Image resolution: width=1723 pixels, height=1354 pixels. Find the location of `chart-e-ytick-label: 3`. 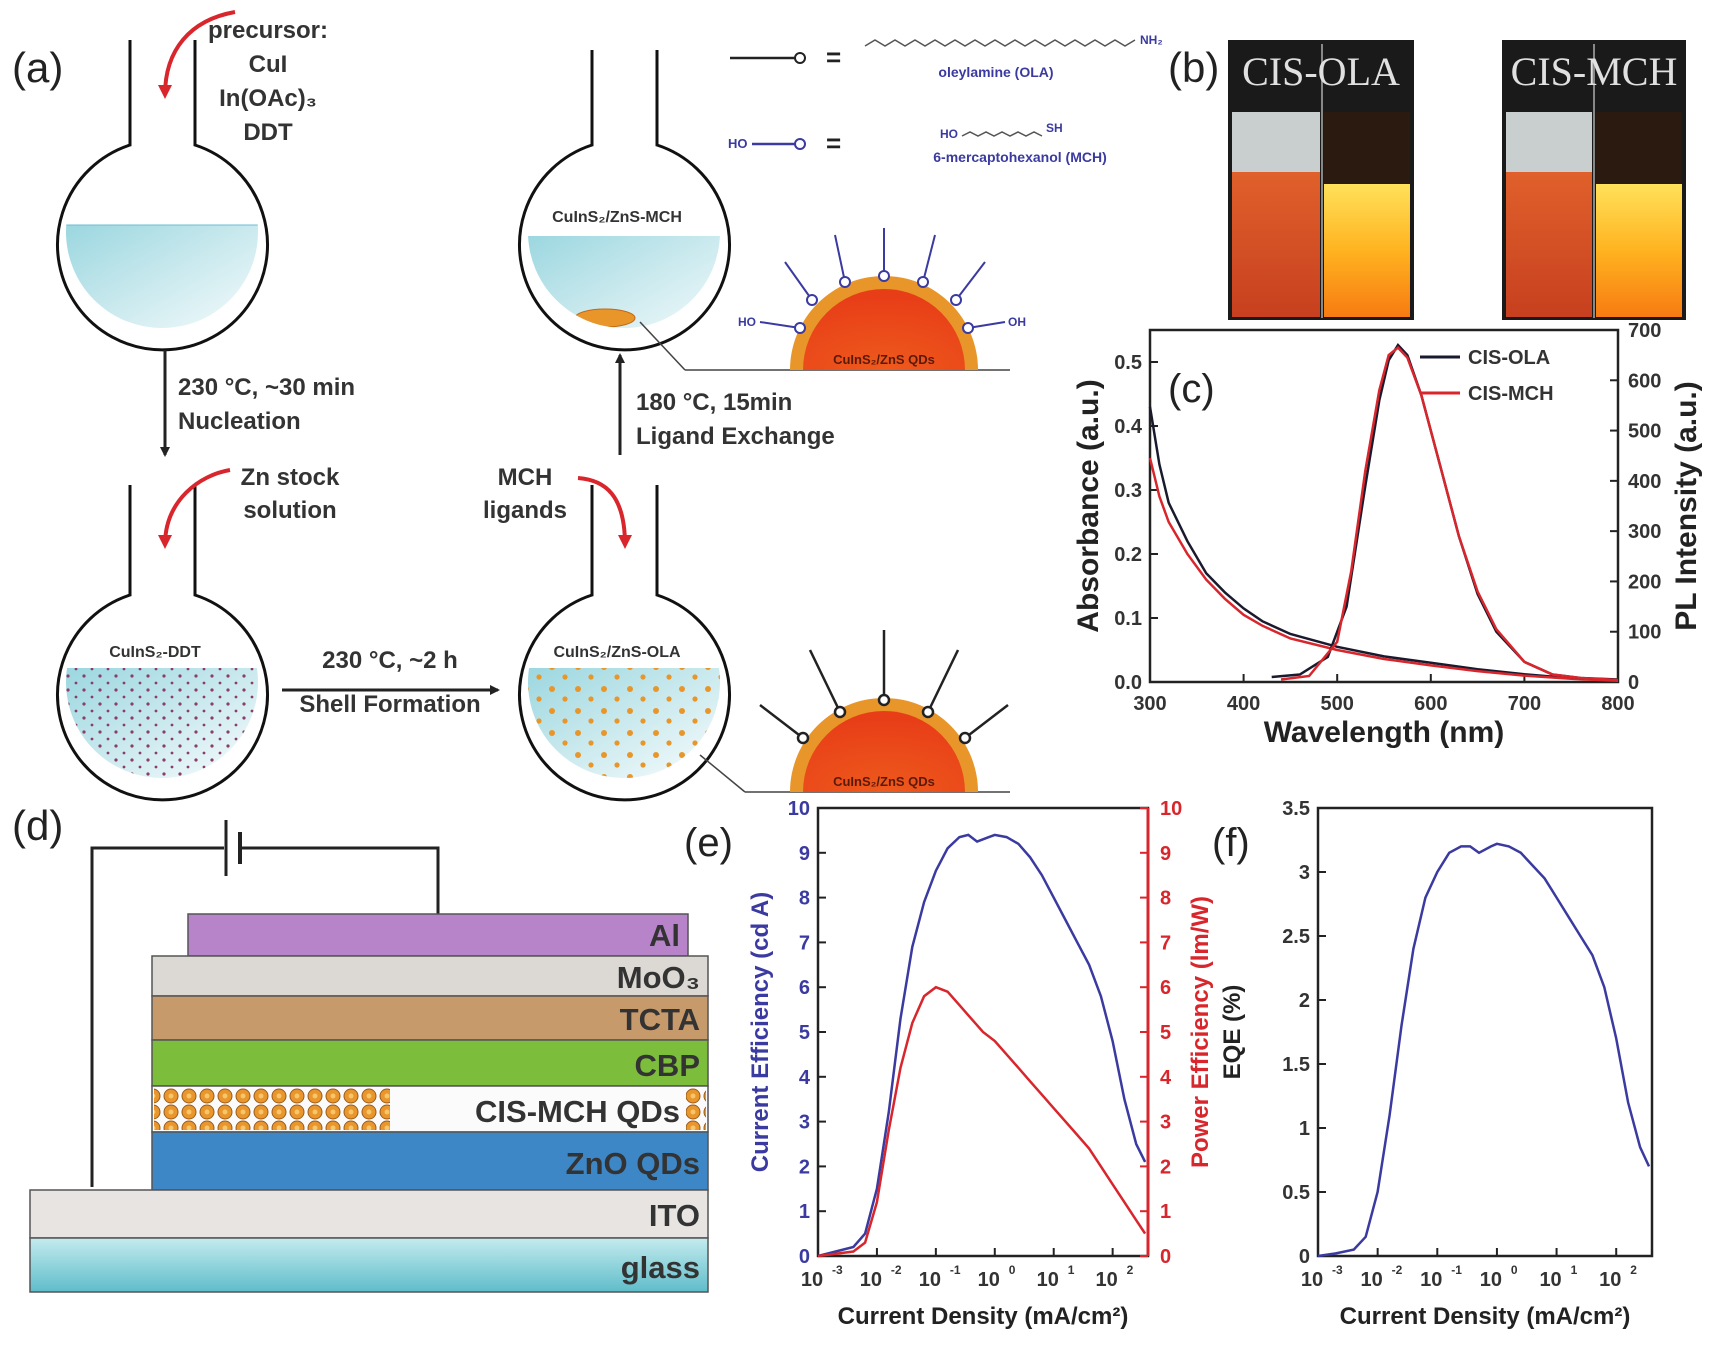

chart-e-ytick-label: 3 is located at coordinates (804, 1123).